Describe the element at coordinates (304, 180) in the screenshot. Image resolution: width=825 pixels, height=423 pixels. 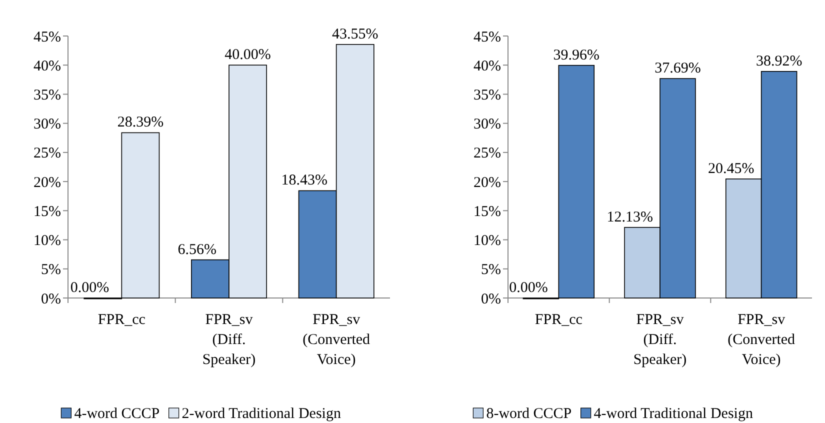
I see `data-label: 18.43%` at that location.